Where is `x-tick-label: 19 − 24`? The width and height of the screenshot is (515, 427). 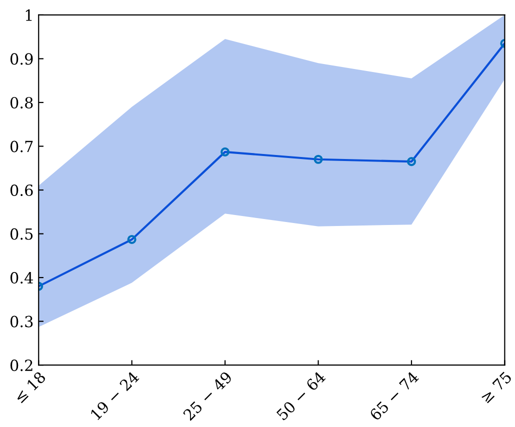
x-tick-label: 19 − 24 is located at coordinates (115, 395).